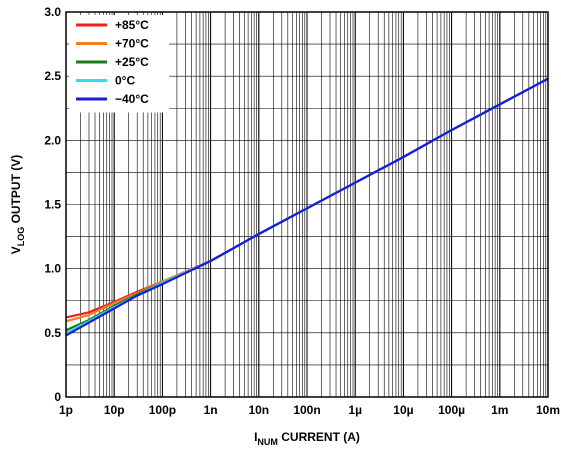 Image resolution: width=561 pixels, height=449 pixels. What do you see at coordinates (114, 410) in the screenshot?
I see `x-tick-label: 10p` at bounding box center [114, 410].